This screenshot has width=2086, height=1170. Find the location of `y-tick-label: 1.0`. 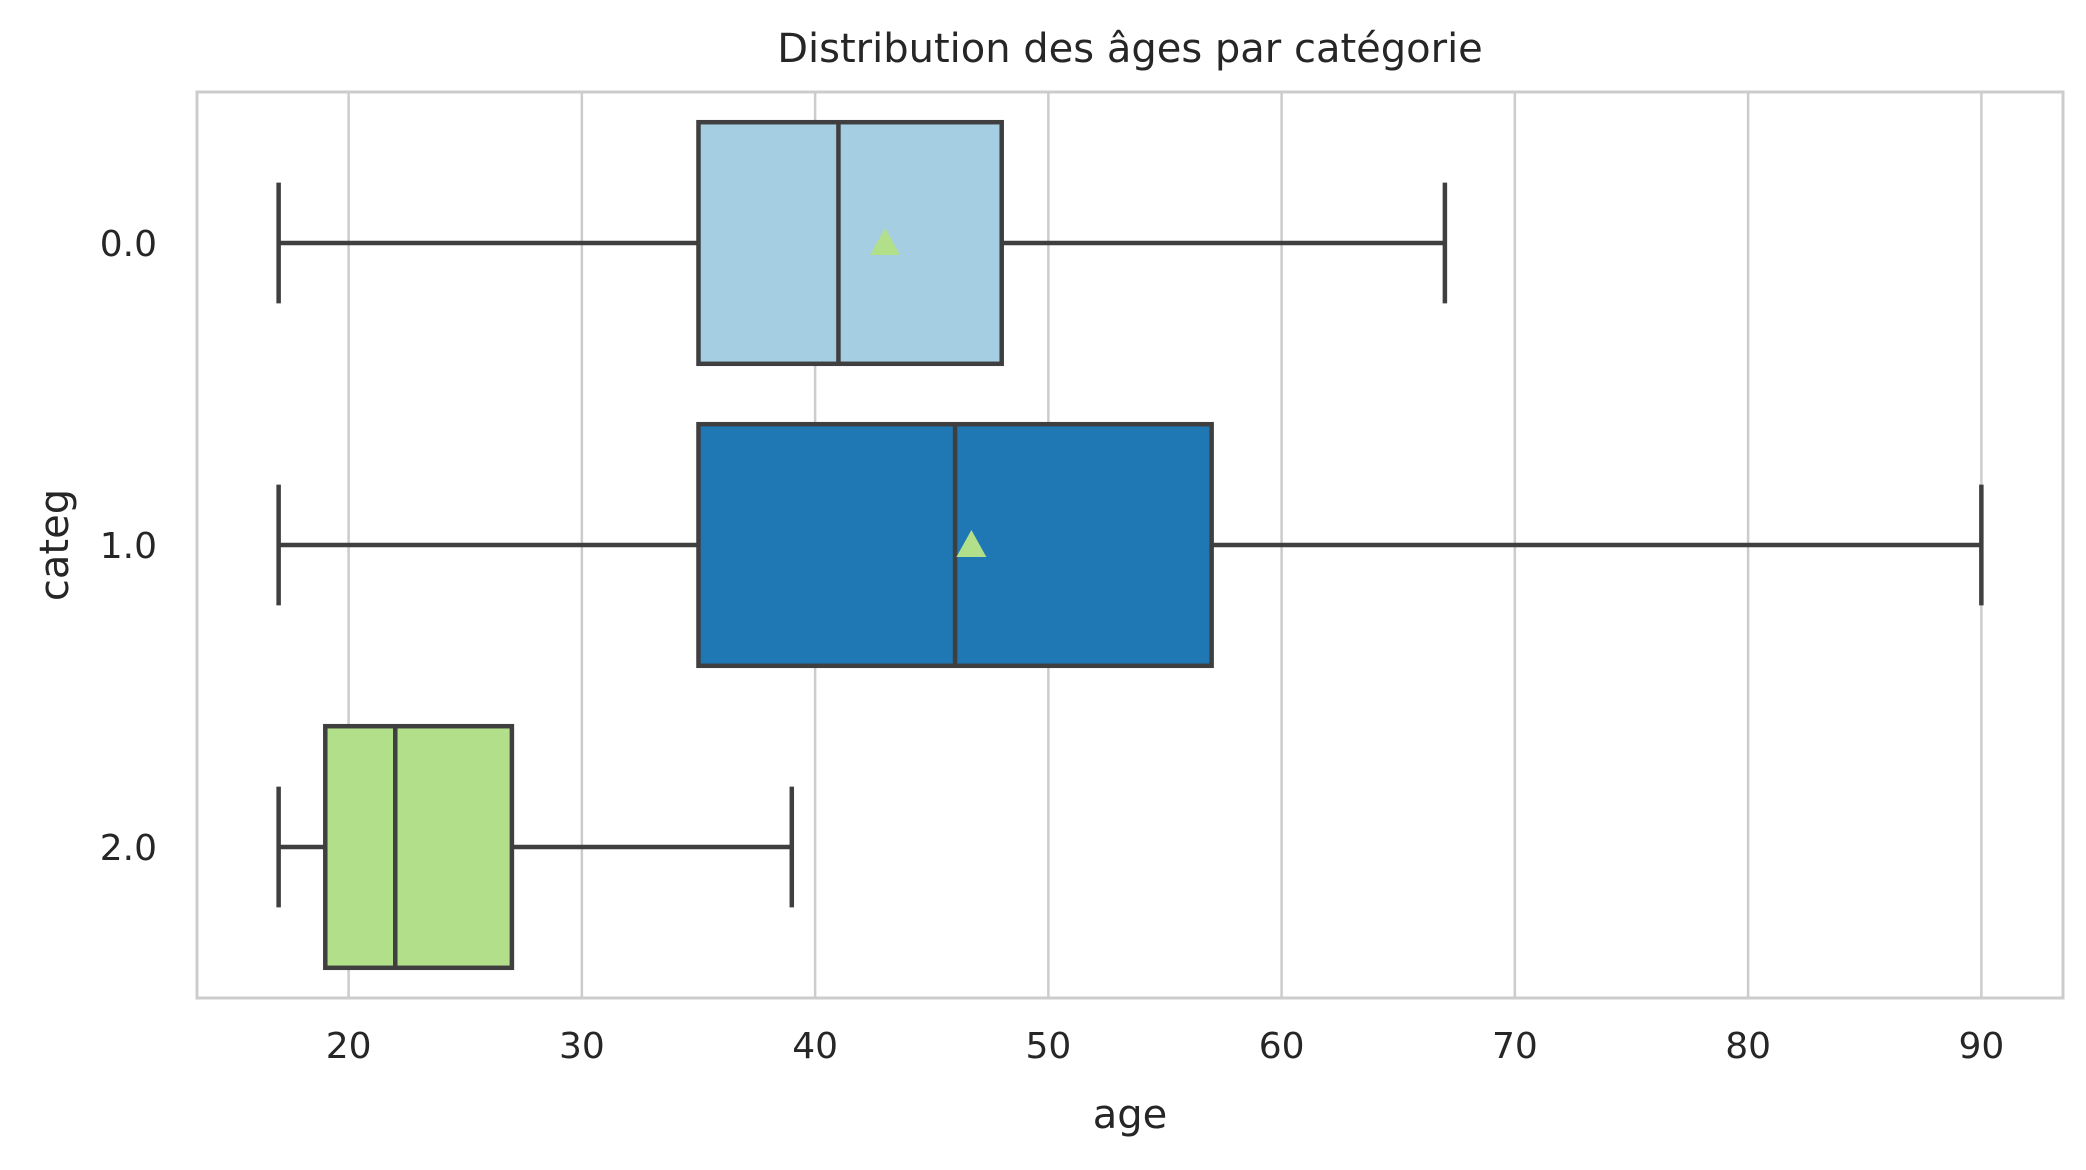

y-tick-label: 1.0 is located at coordinates (128, 546).